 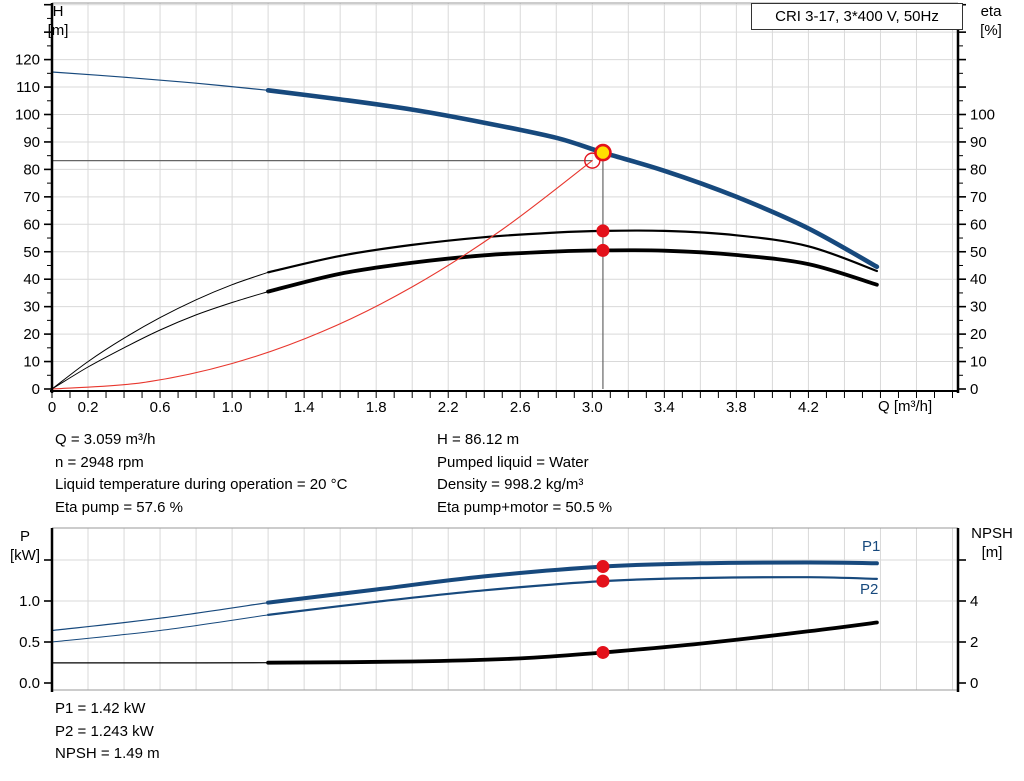 What do you see at coordinates (58, 11) in the screenshot?
I see `h-axis-symbol: H` at bounding box center [58, 11].